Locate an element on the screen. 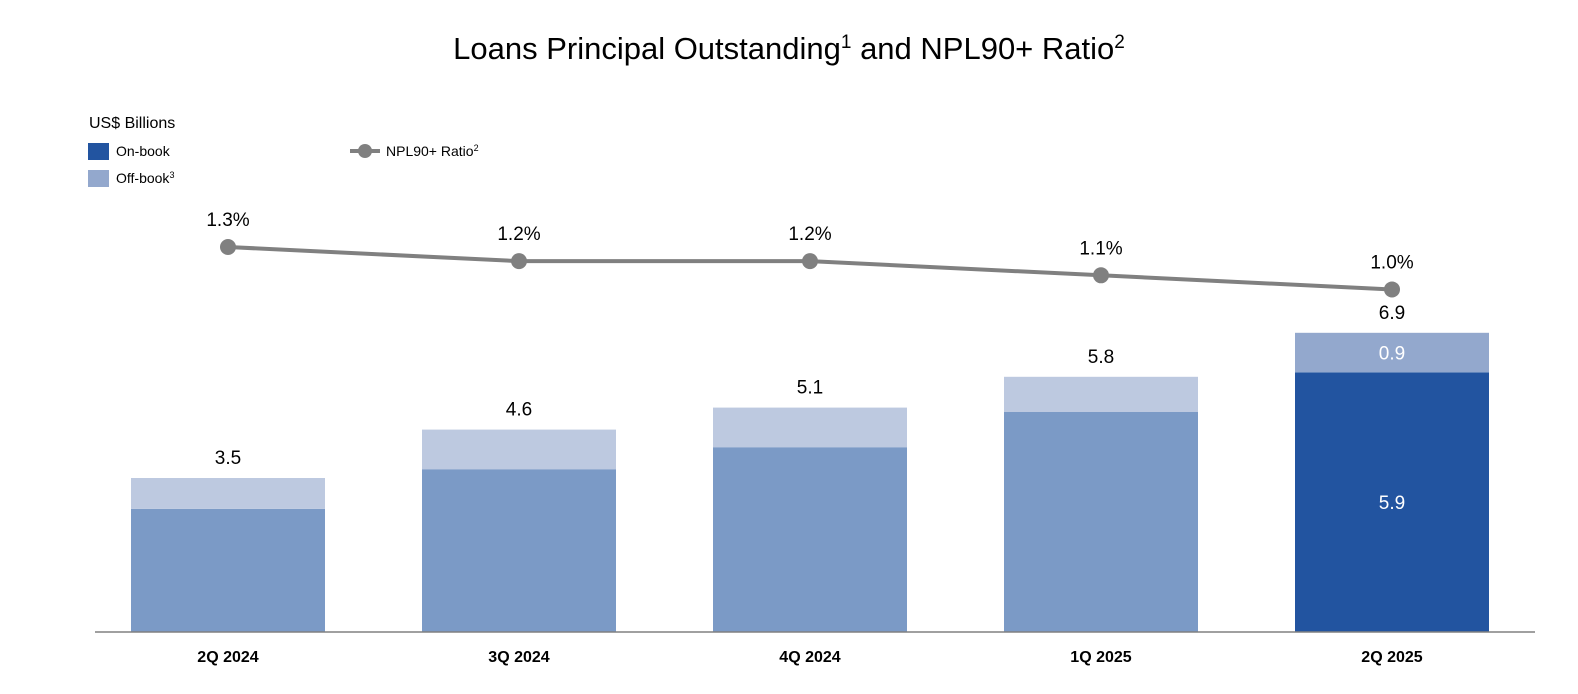 This screenshot has height=694, width=1578. npl-label-2q-2025: 1.0% is located at coordinates (1391, 262).